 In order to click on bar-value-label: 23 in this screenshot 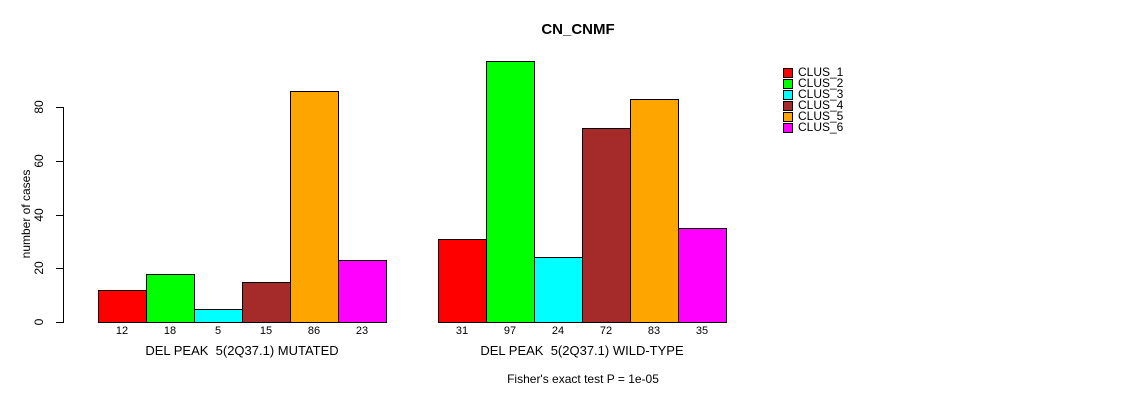, I will do `click(362, 331)`.